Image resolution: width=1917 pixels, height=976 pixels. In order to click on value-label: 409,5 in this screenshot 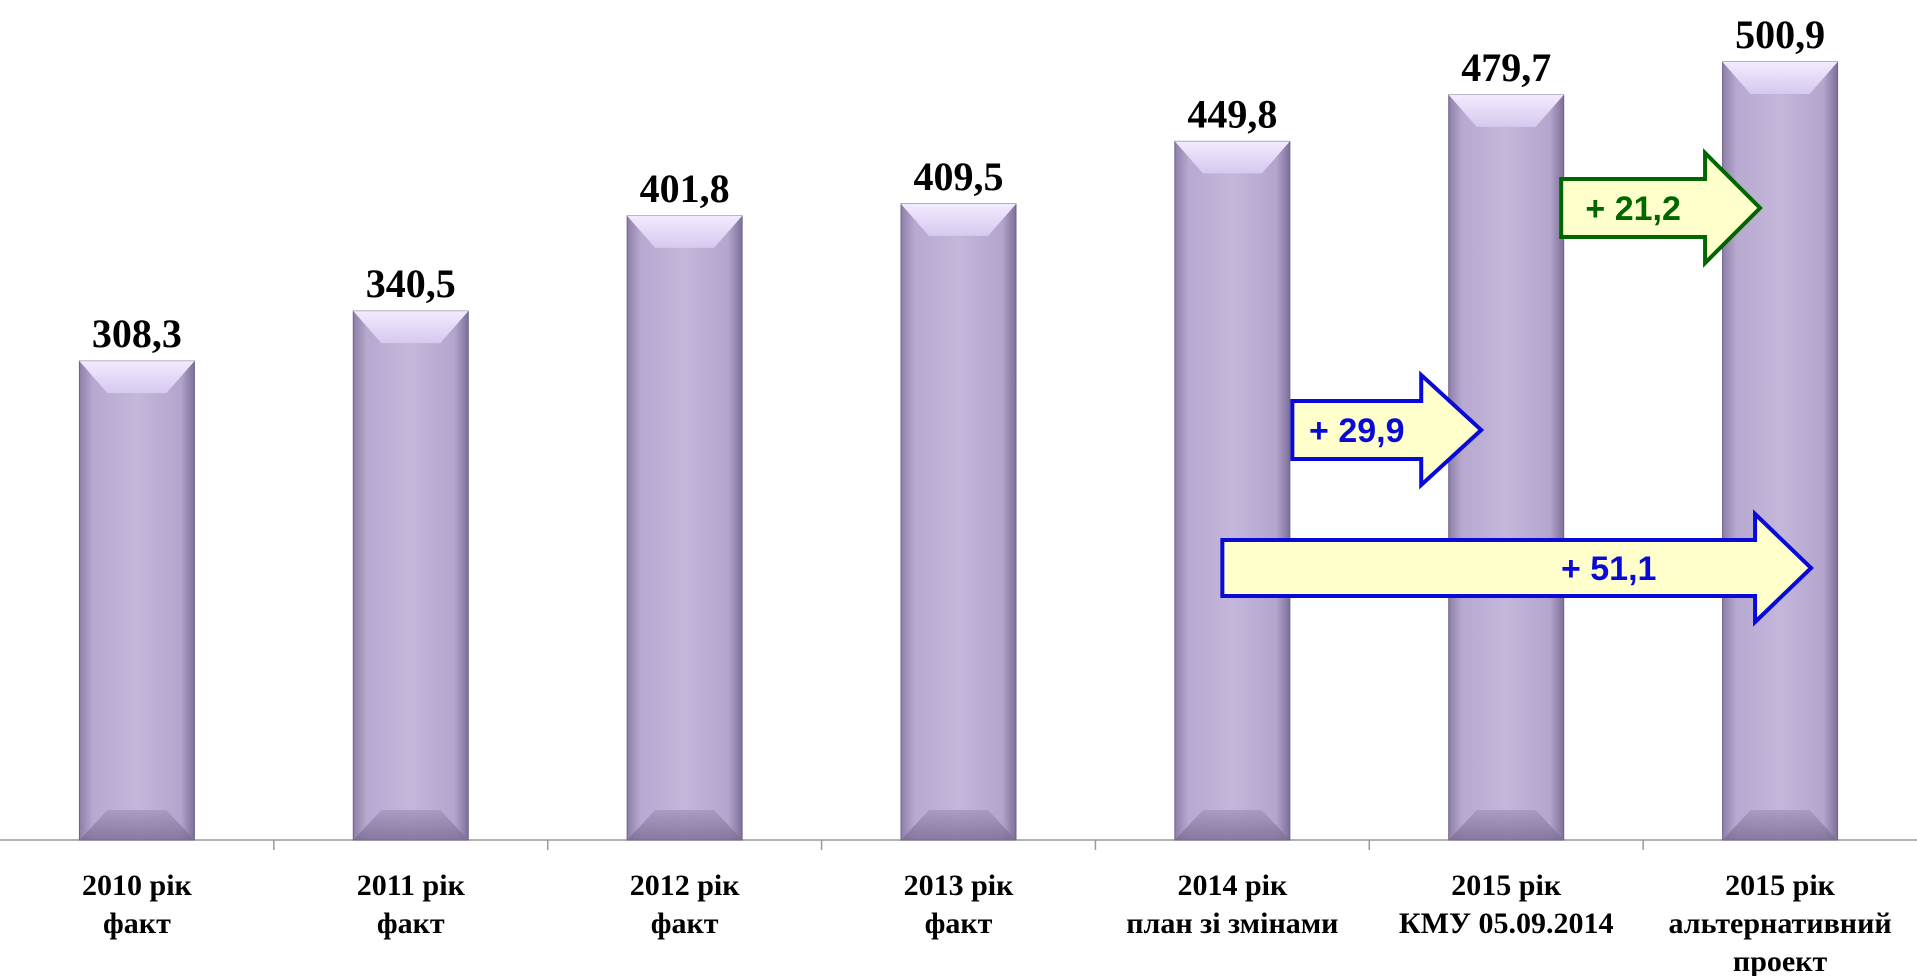, I will do `click(959, 176)`.